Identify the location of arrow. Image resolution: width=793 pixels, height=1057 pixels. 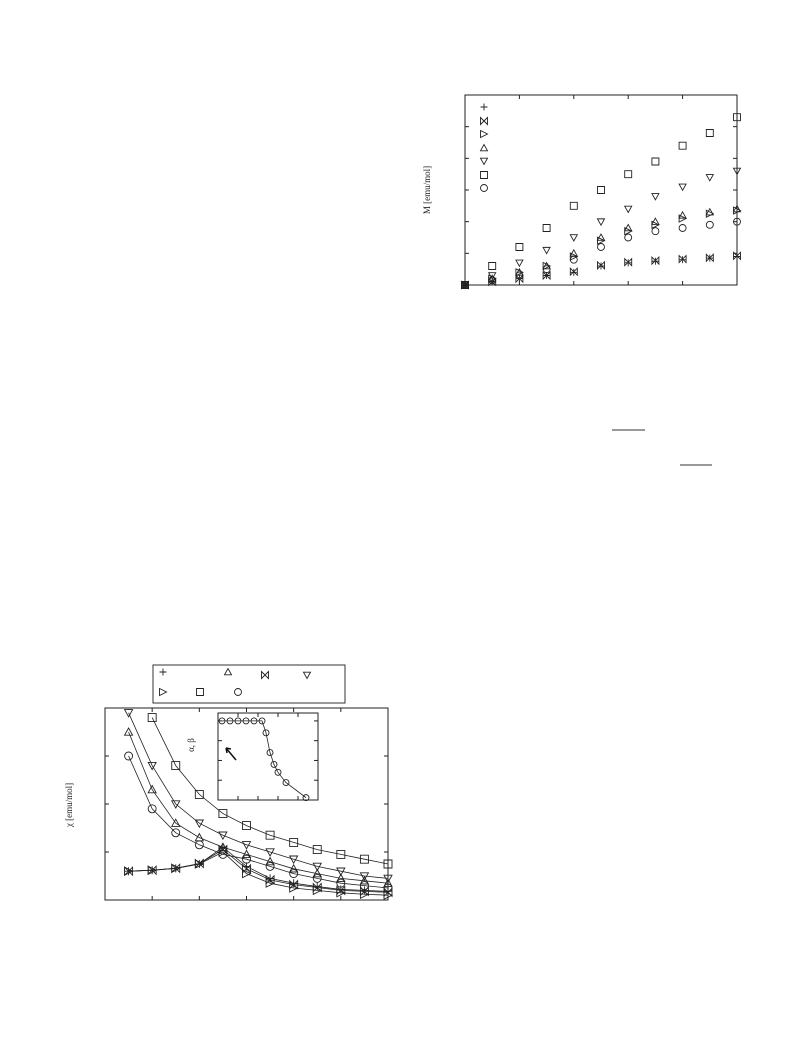
(231, 754).